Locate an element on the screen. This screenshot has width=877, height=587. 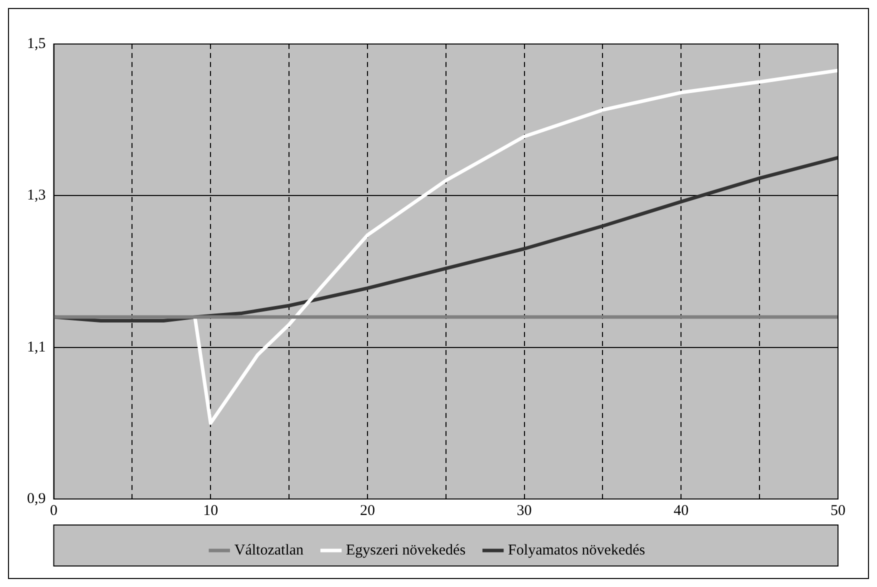
x-tick-label: 50 is located at coordinates (838, 510).